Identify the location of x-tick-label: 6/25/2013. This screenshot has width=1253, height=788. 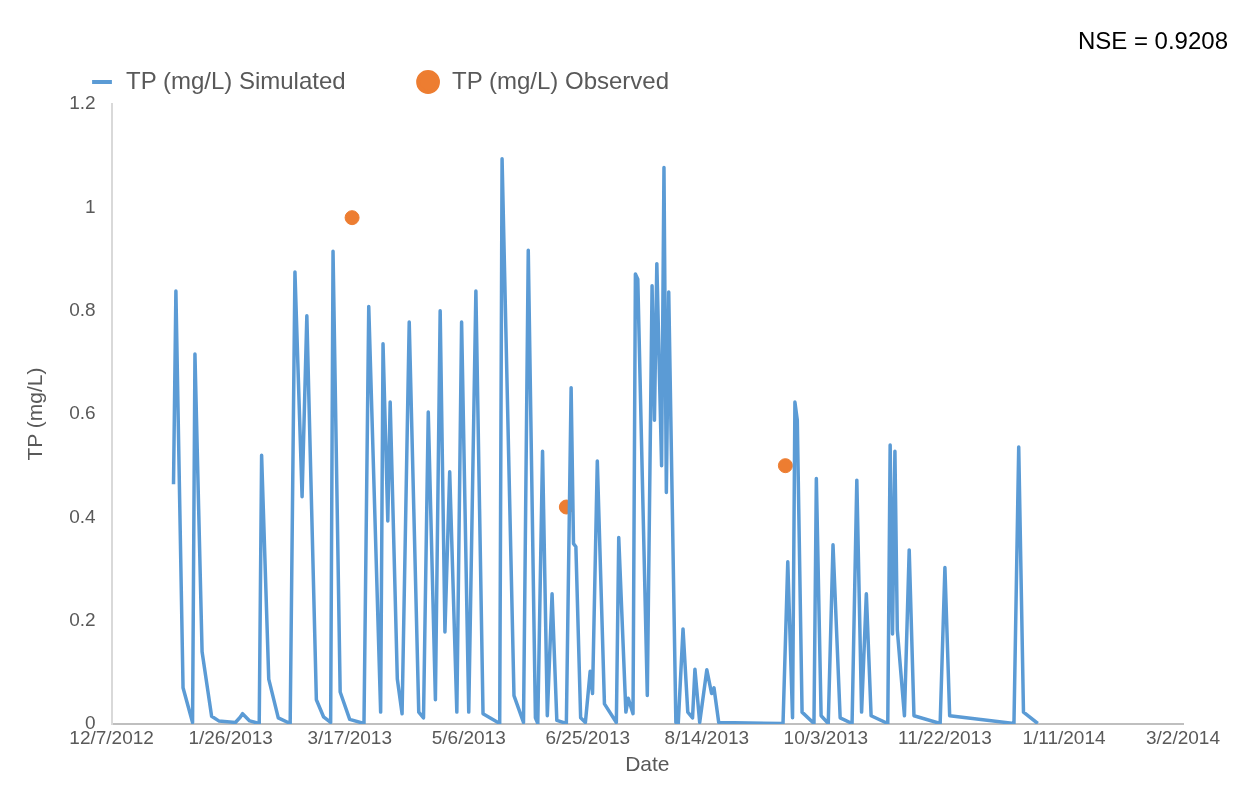
(588, 737).